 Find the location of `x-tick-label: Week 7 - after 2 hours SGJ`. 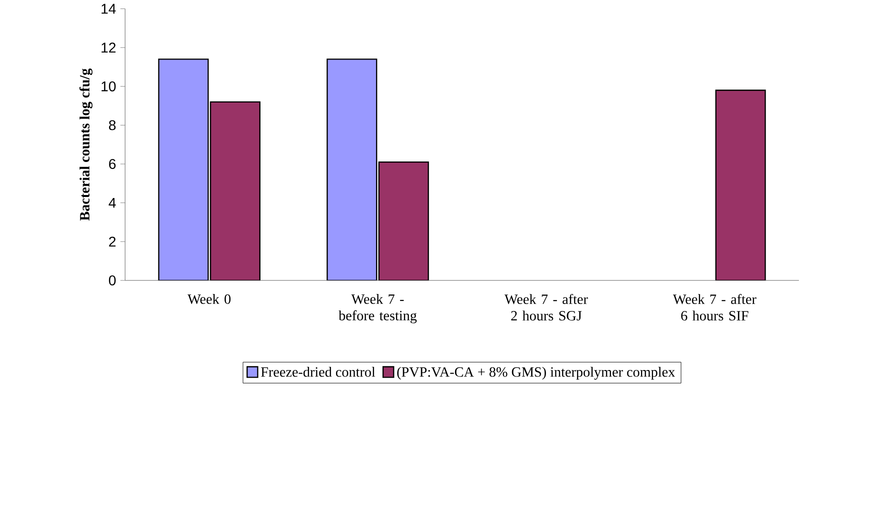

x-tick-label: Week 7 - after 2 hours SGJ is located at coordinates (546, 307).